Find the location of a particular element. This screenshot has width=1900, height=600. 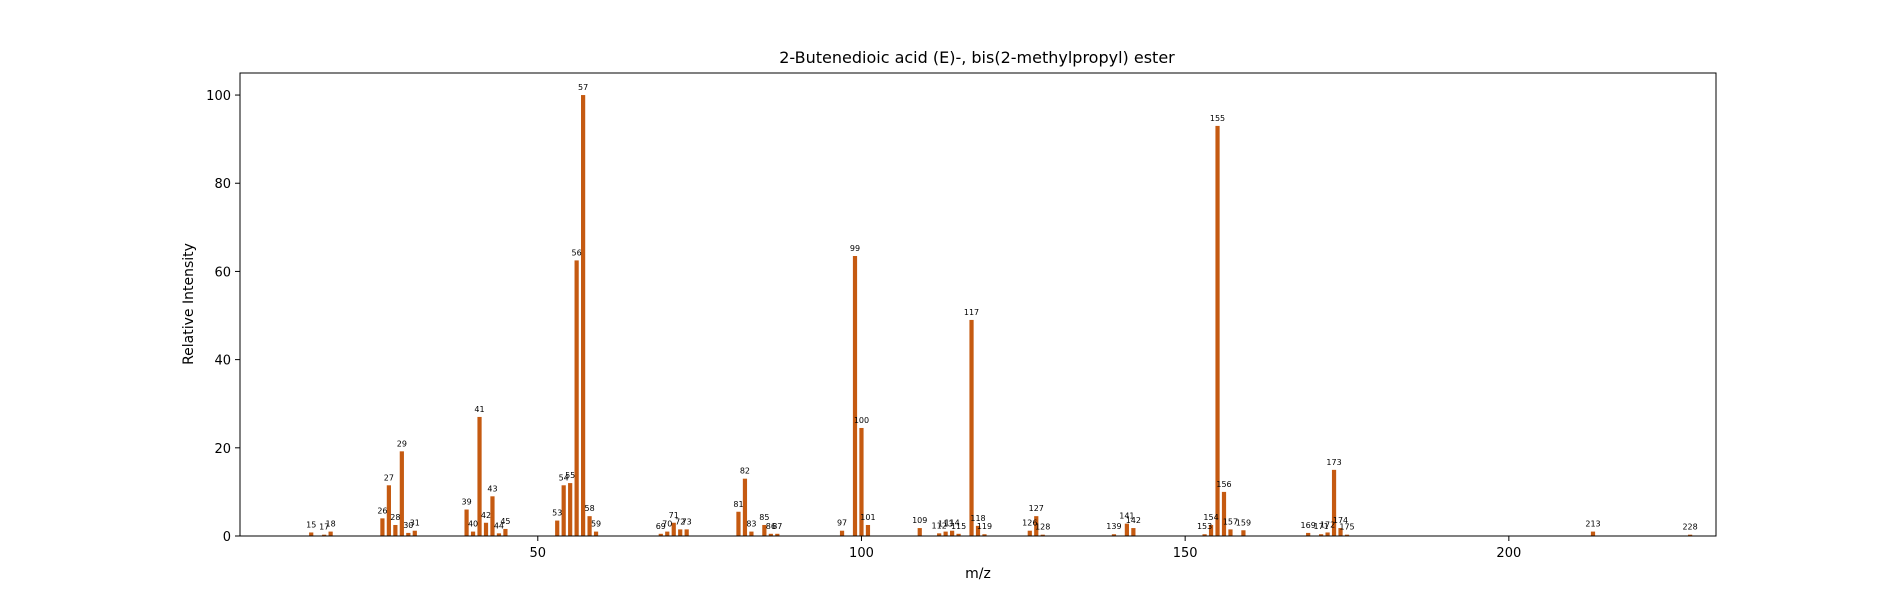

x-tick-label: 150 is located at coordinates (1185, 553).